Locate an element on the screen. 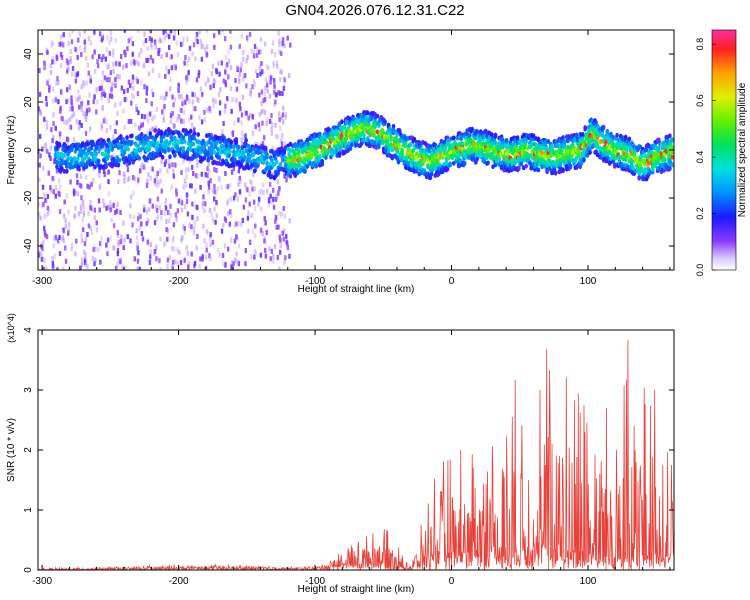 This screenshot has width=750, height=600. snr-y-label: SNR (10 * v/v) is located at coordinates (11, 450).